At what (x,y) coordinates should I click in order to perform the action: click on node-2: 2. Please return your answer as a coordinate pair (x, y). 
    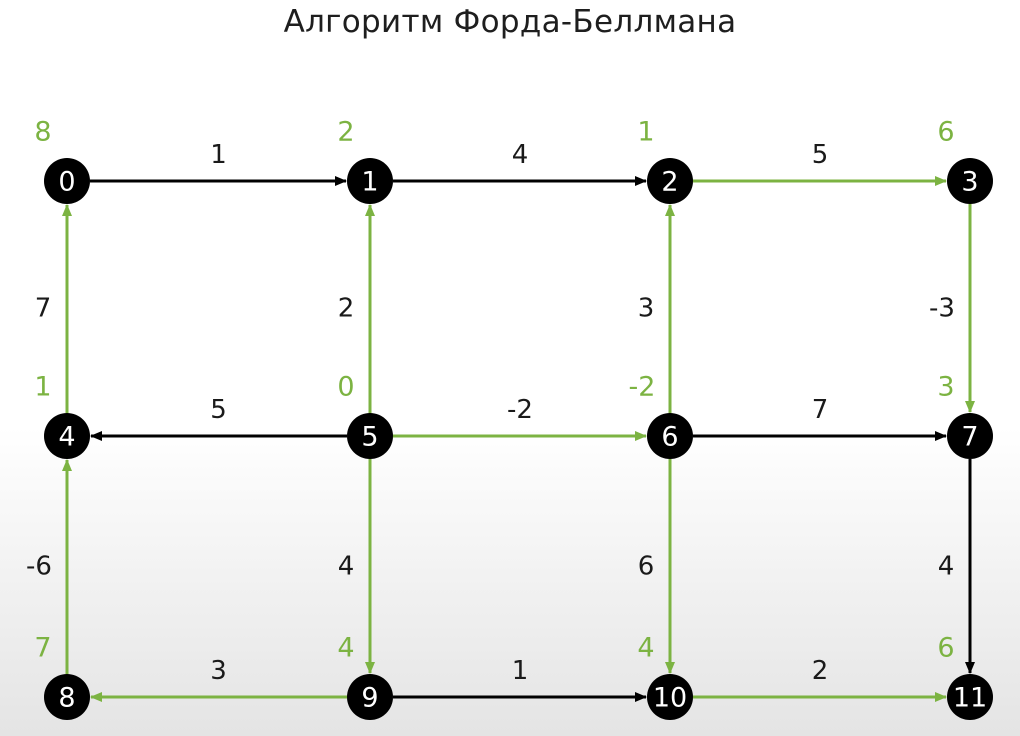
    Looking at the image, I should click on (670, 181).